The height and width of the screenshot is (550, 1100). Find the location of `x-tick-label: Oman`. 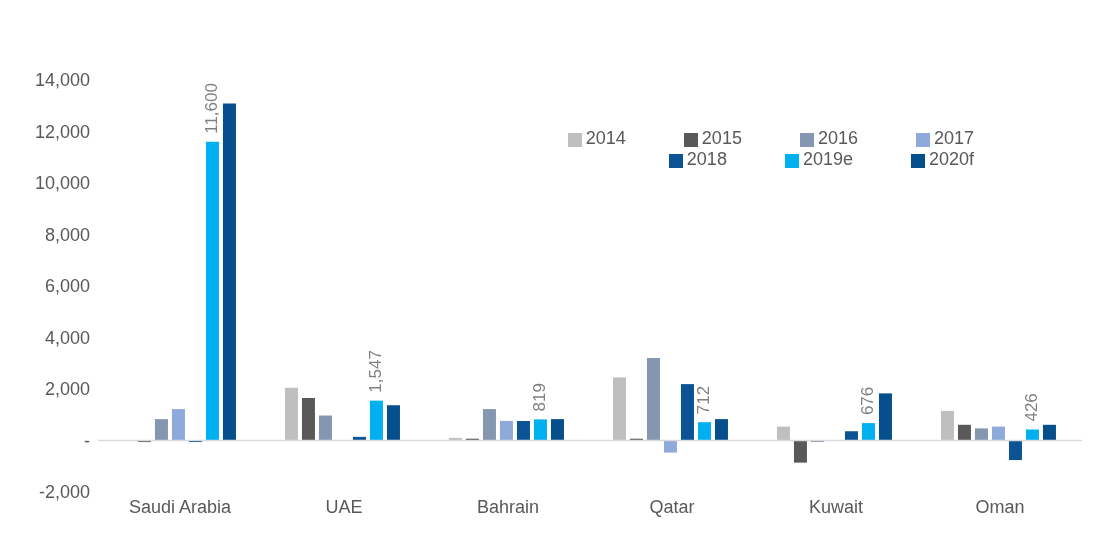

x-tick-label: Oman is located at coordinates (1000, 506).